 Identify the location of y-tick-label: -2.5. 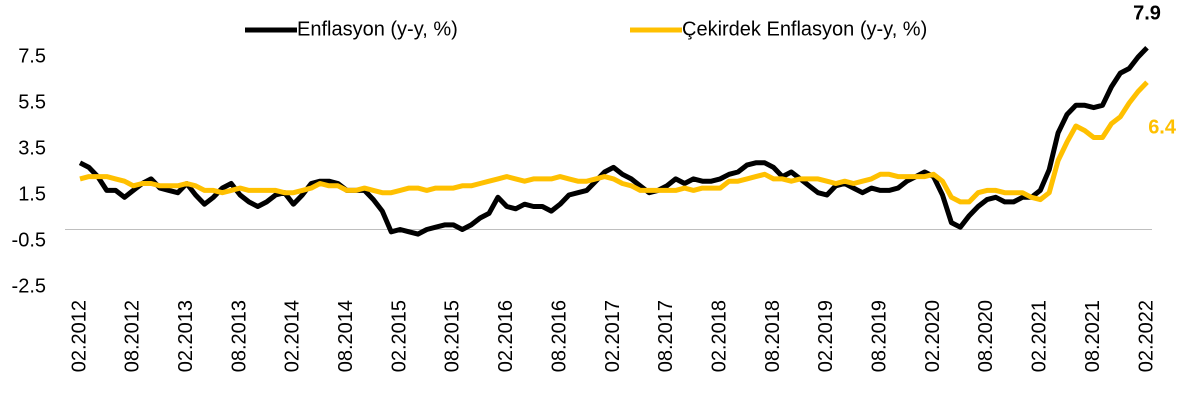
(29, 286).